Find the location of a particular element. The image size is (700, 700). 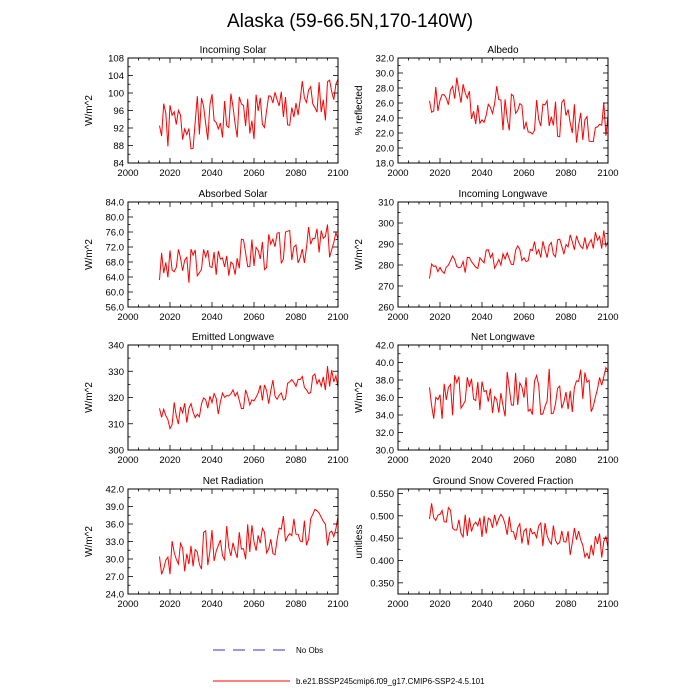

panel-title: Emitted Longwave is located at coordinates (233, 337).